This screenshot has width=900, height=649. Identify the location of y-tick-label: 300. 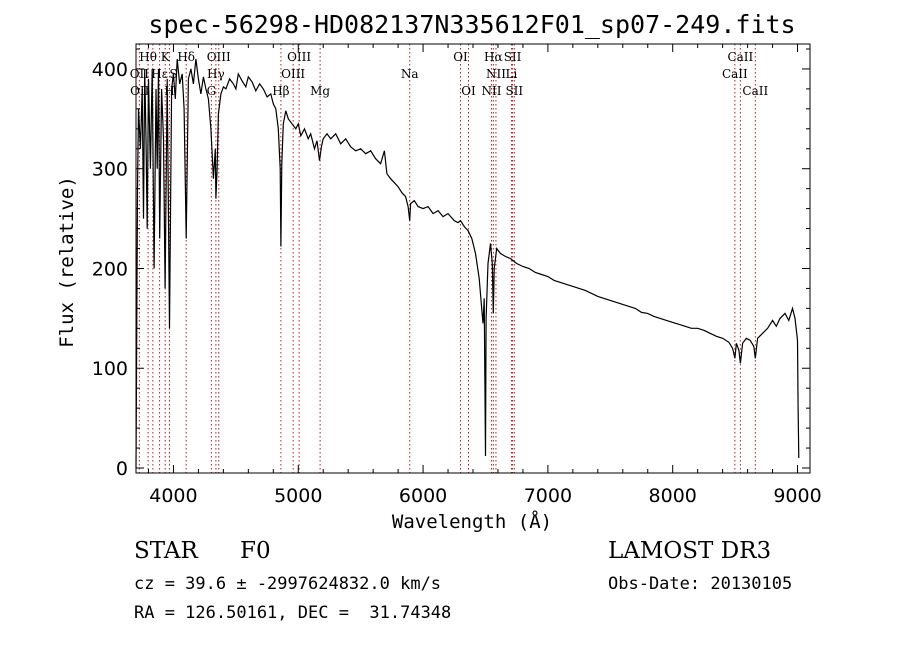
(110, 170).